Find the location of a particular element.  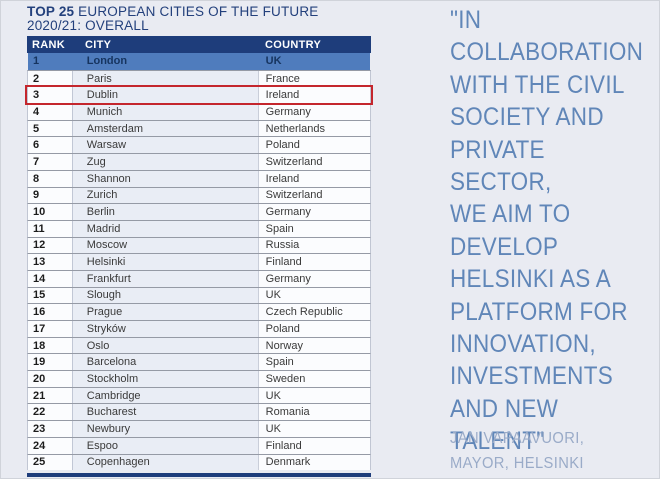

city-cell: Copenhagen is located at coordinates (164, 462).